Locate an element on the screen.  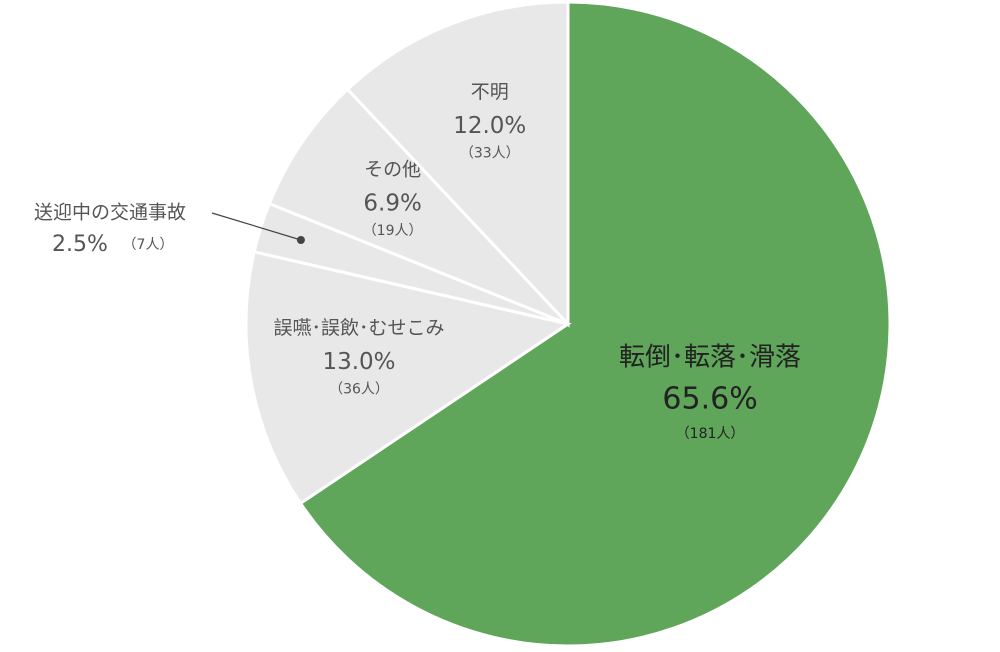
slice-count: （36人） is located at coordinates (359, 390).